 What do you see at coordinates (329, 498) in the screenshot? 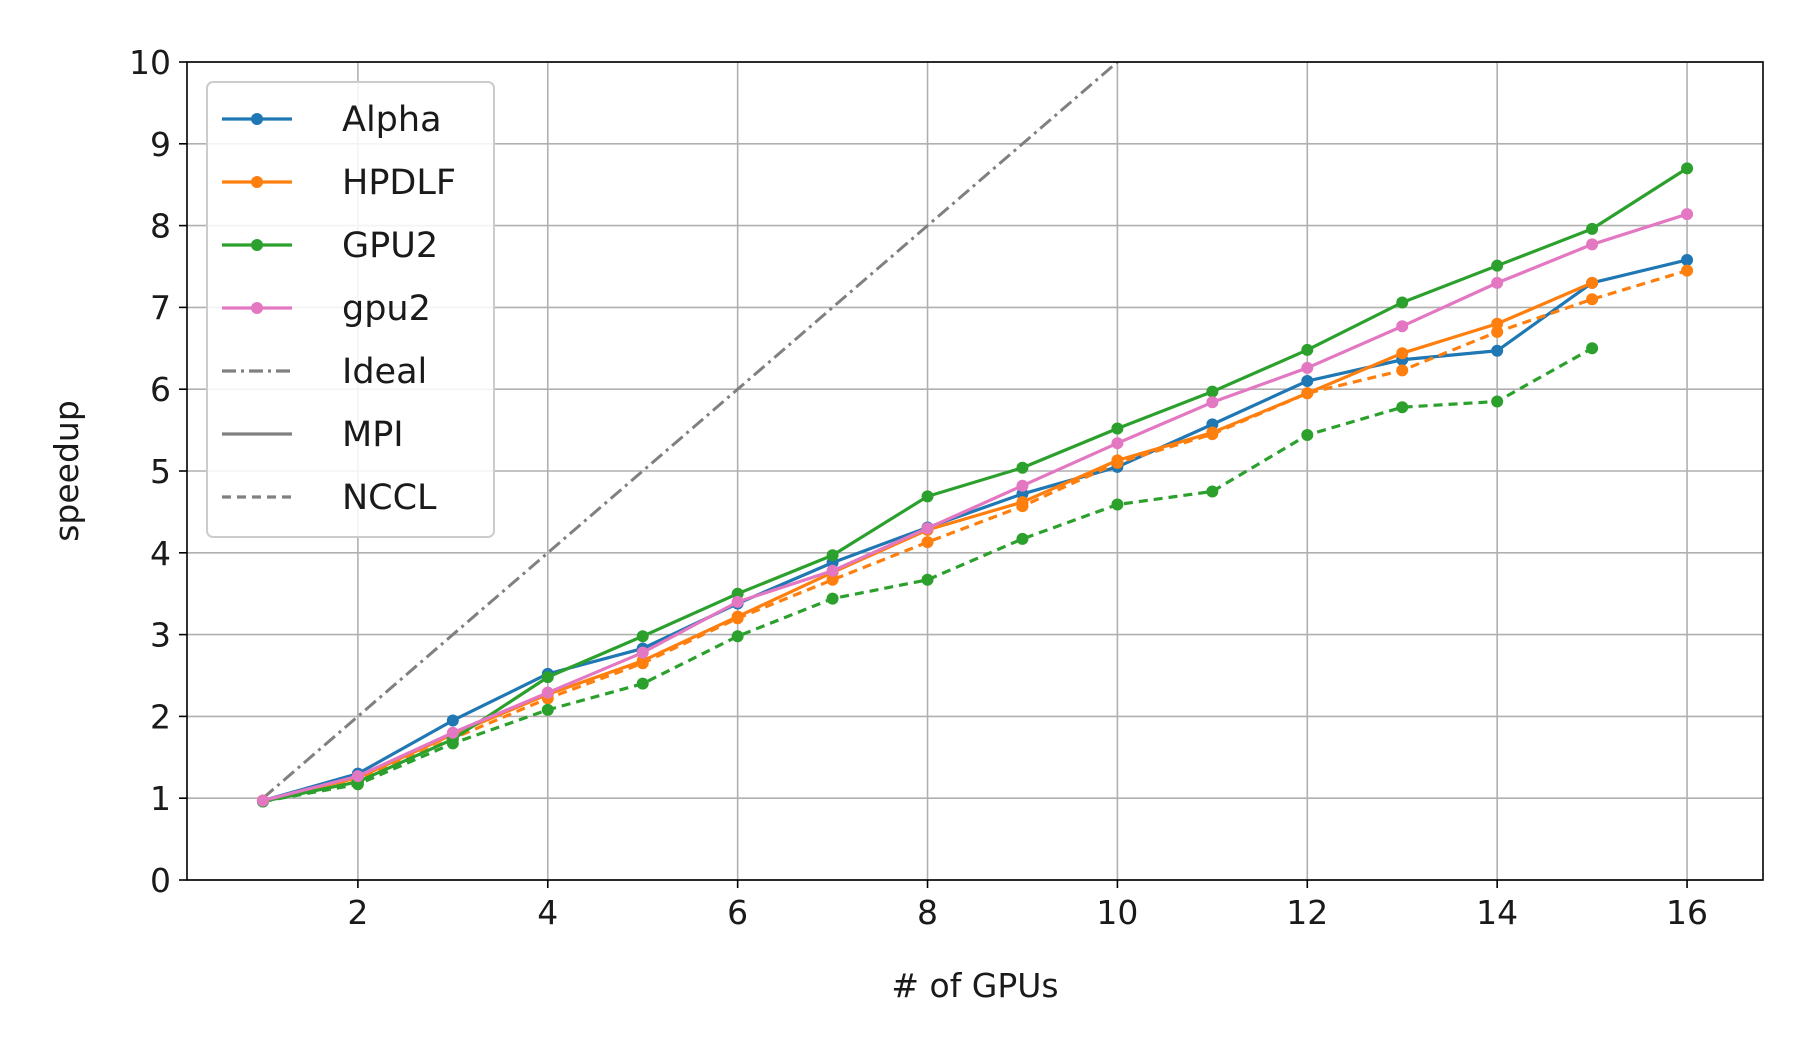
I see `legend-entry-nccl: NCCL` at bounding box center [329, 498].